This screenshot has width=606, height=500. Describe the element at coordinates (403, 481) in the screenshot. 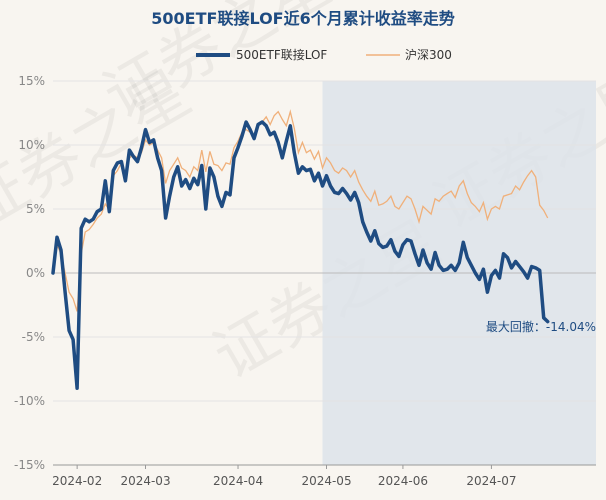

I see `x-tick-label: 2024-06` at that location.